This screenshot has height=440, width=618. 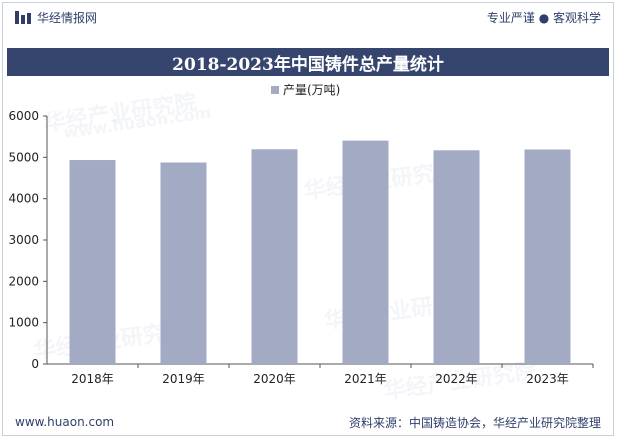 I want to click on x-tick-label: 2023年, so click(x=547, y=379).